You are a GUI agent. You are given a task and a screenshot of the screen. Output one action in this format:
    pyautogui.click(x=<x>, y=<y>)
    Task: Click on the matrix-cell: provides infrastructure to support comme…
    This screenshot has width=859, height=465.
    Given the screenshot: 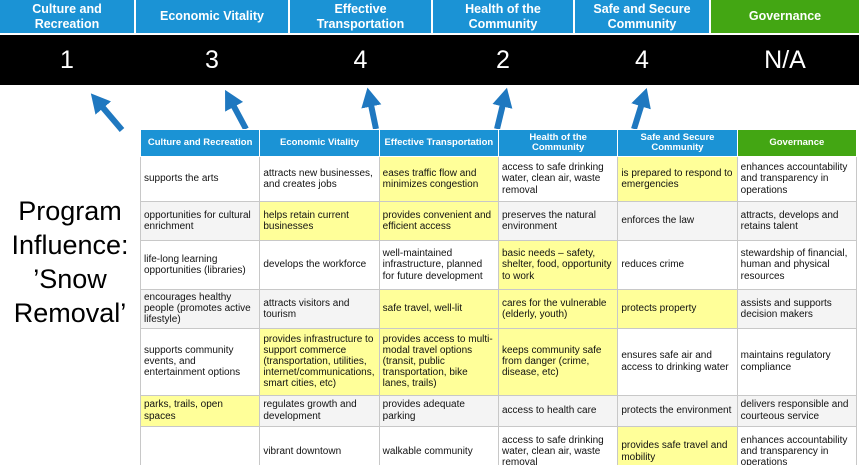 What is the action you would take?
    pyautogui.click(x=319, y=361)
    